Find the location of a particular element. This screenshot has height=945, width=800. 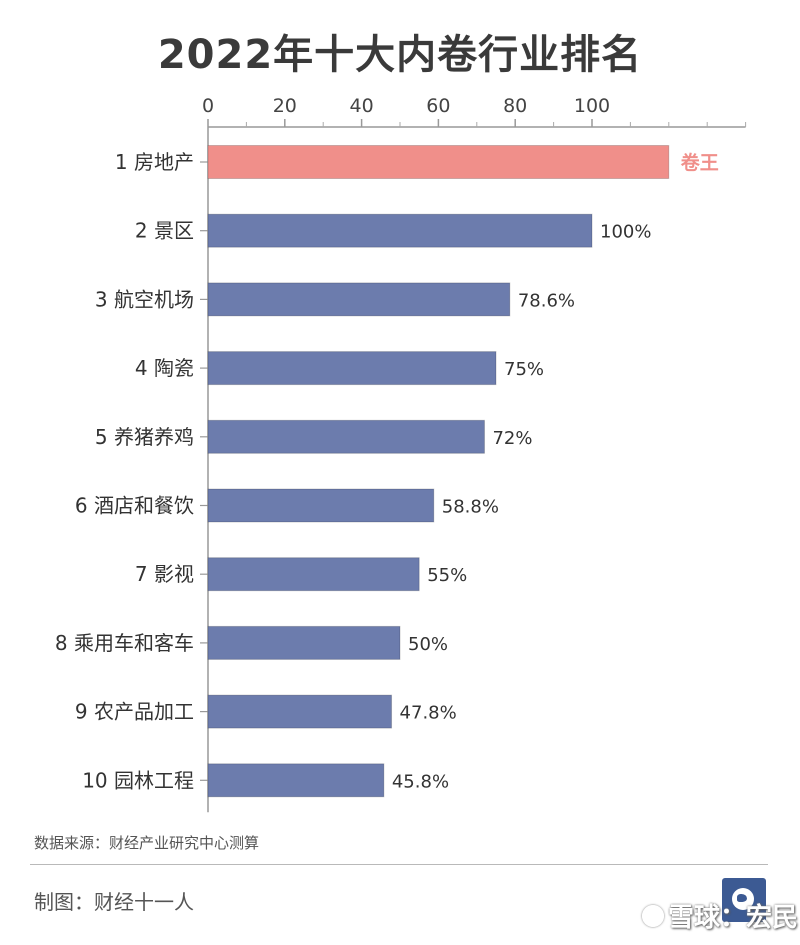

category-label: 9 农产品加工 is located at coordinates (134, 712).